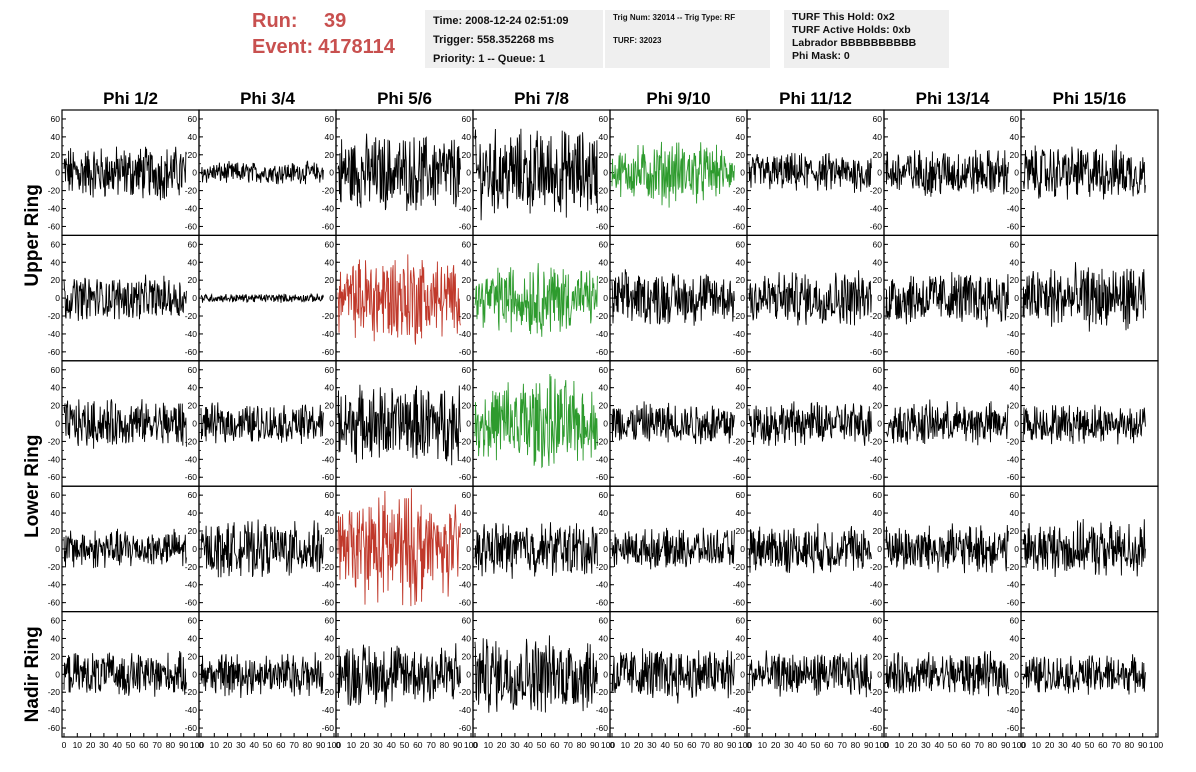 This screenshot has width=1196, height=772. I want to click on phi-mask-text: Phi Mask: 0, so click(821, 56).